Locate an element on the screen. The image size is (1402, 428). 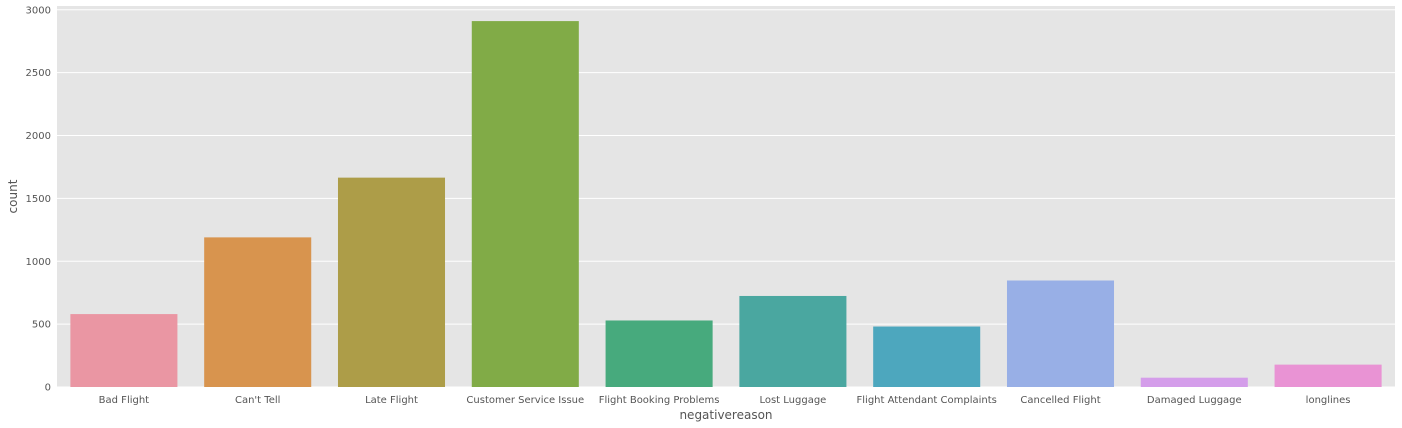
x-tick-label: Lost Luggage is located at coordinates (792, 400).